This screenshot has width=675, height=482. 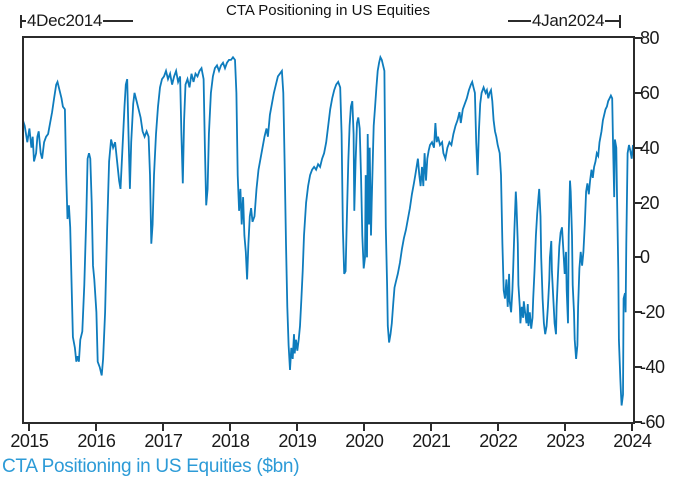 I want to click on x-axis-tick-label: 2018, so click(x=230, y=441).